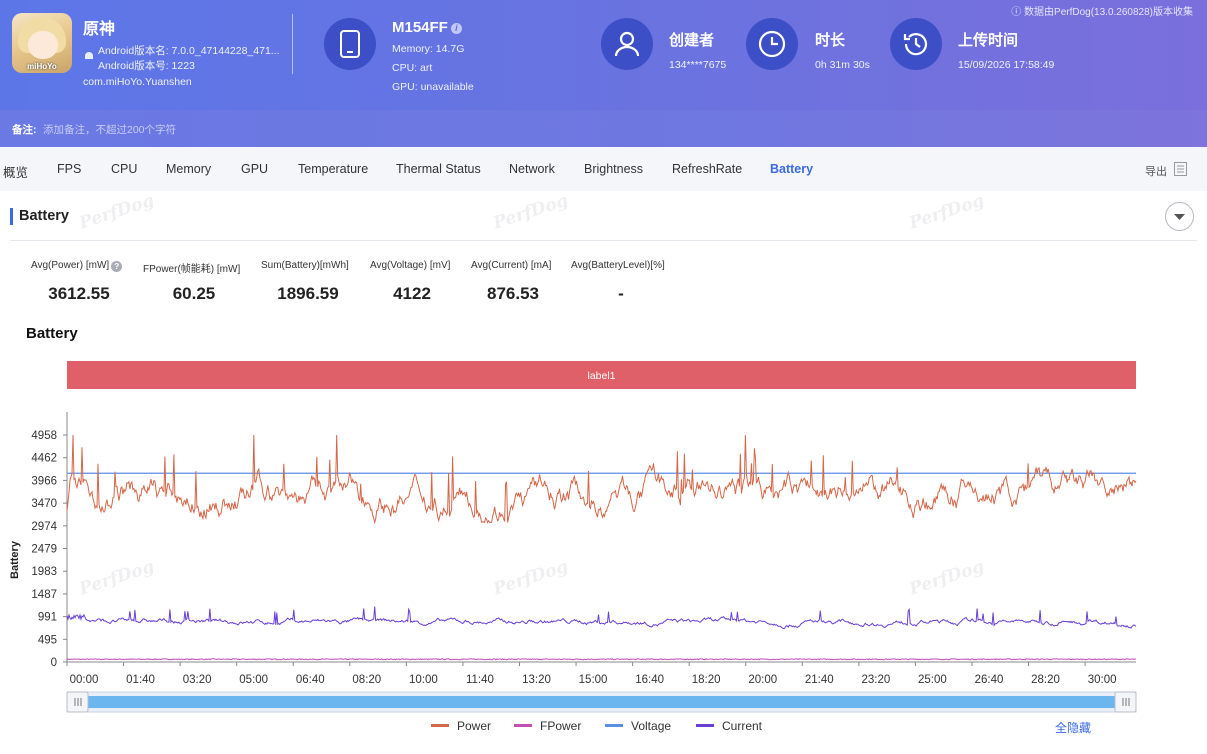 This screenshot has width=1207, height=754. What do you see at coordinates (117, 266) in the screenshot?
I see `help-icon: ?` at bounding box center [117, 266].